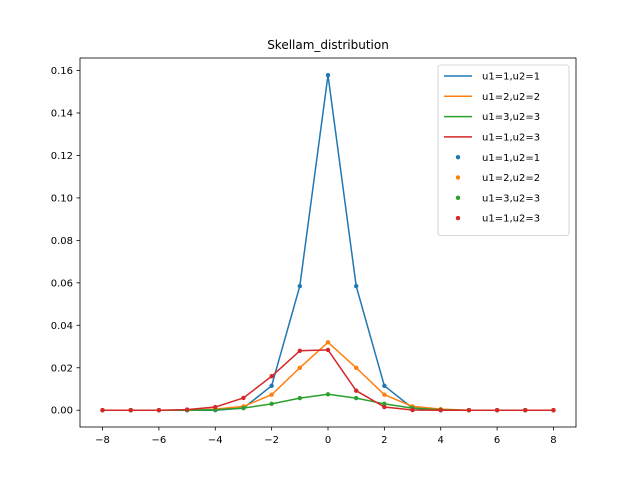 This screenshot has height=480, width=640. I want to click on x-axis: −8 −6 −4 −2 0 2 4 6 8, so click(326, 436).